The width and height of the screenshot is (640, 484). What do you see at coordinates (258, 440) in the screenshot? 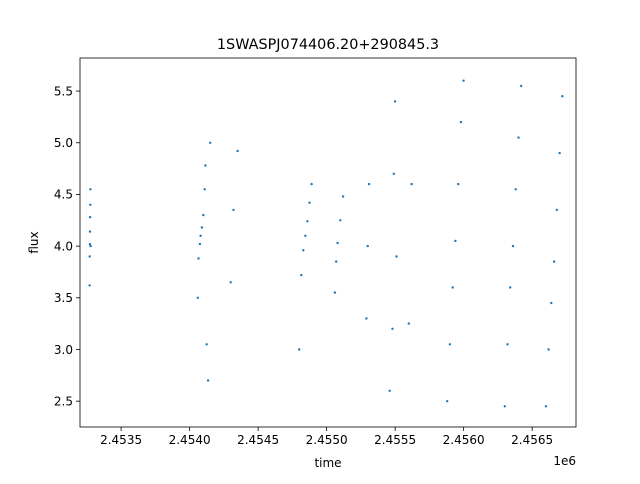
I see `x-tick-label: 2.4545` at bounding box center [258, 440].